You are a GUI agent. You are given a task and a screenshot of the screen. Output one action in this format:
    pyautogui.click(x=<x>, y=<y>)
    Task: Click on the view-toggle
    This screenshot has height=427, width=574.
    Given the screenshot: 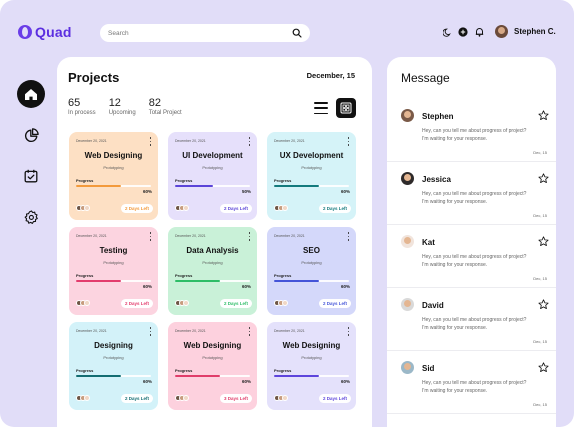 What is the action you would take?
    pyautogui.click(x=335, y=108)
    